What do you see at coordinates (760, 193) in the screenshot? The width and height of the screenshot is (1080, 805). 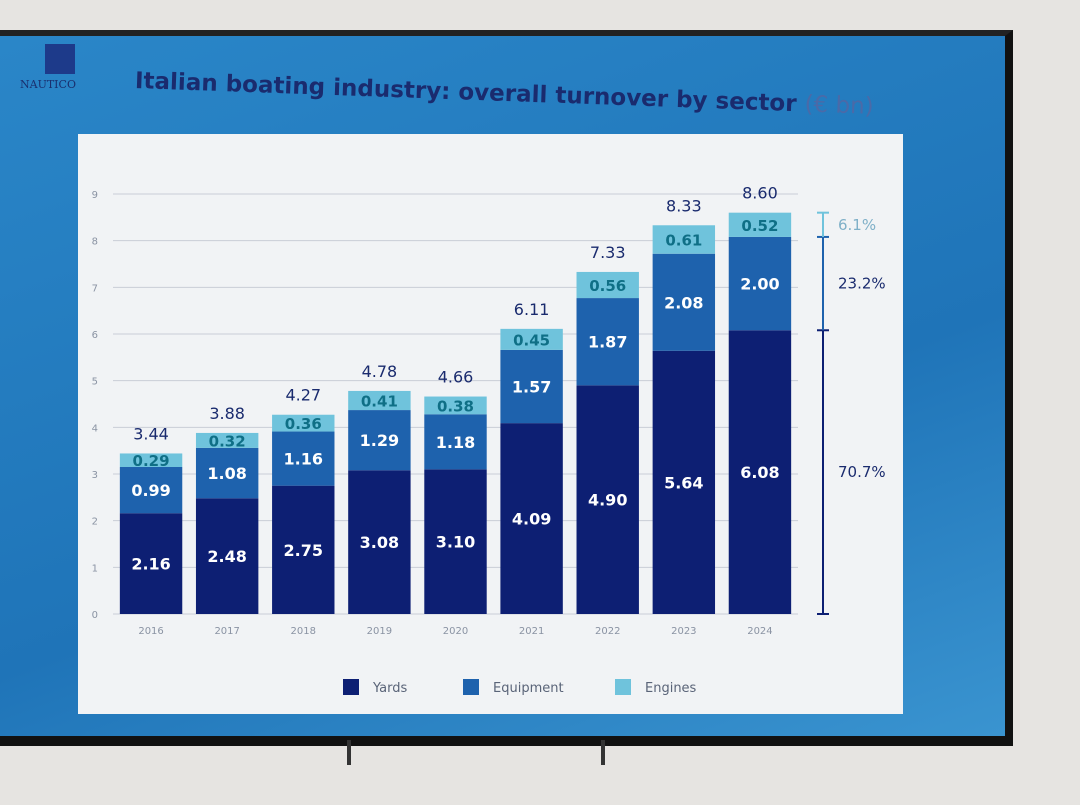 I see `total-label: 8.60` at bounding box center [760, 193].